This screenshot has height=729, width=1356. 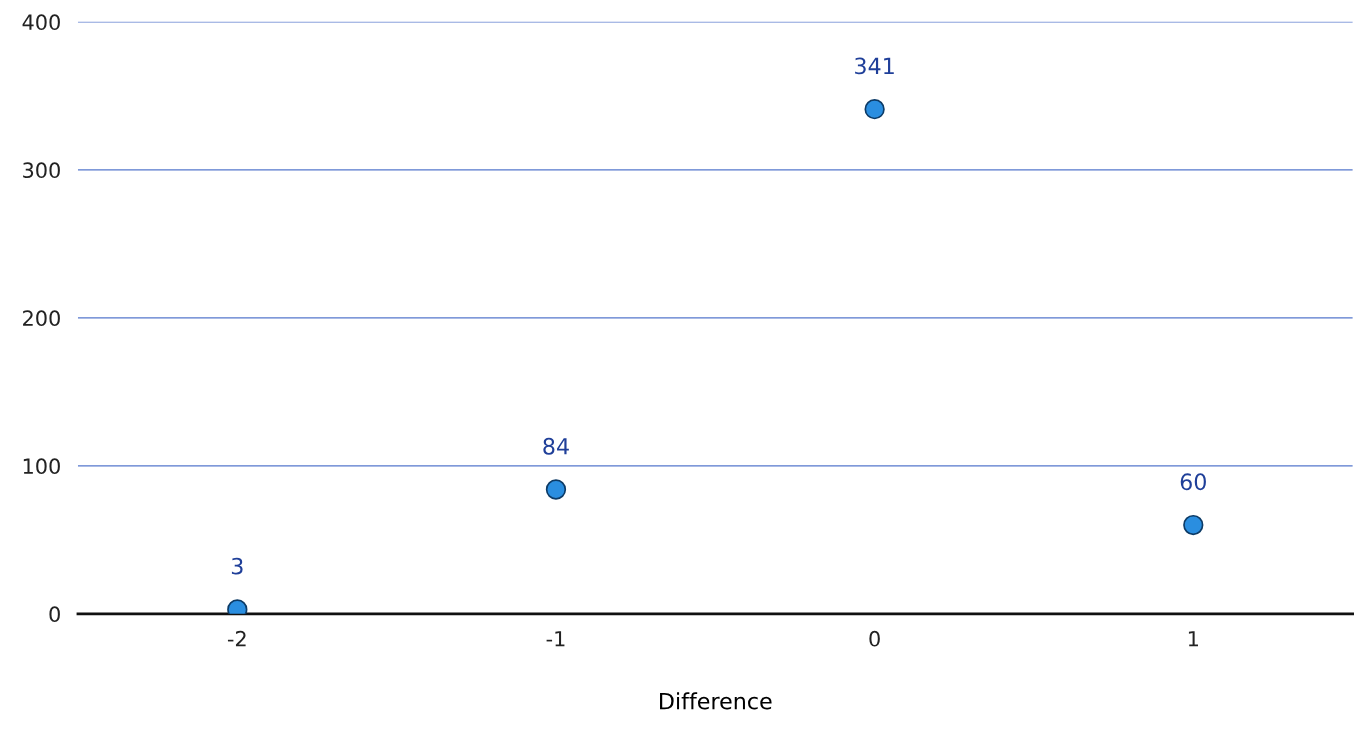 What do you see at coordinates (555, 639) in the screenshot?
I see `x-tick-label: -1` at bounding box center [555, 639].